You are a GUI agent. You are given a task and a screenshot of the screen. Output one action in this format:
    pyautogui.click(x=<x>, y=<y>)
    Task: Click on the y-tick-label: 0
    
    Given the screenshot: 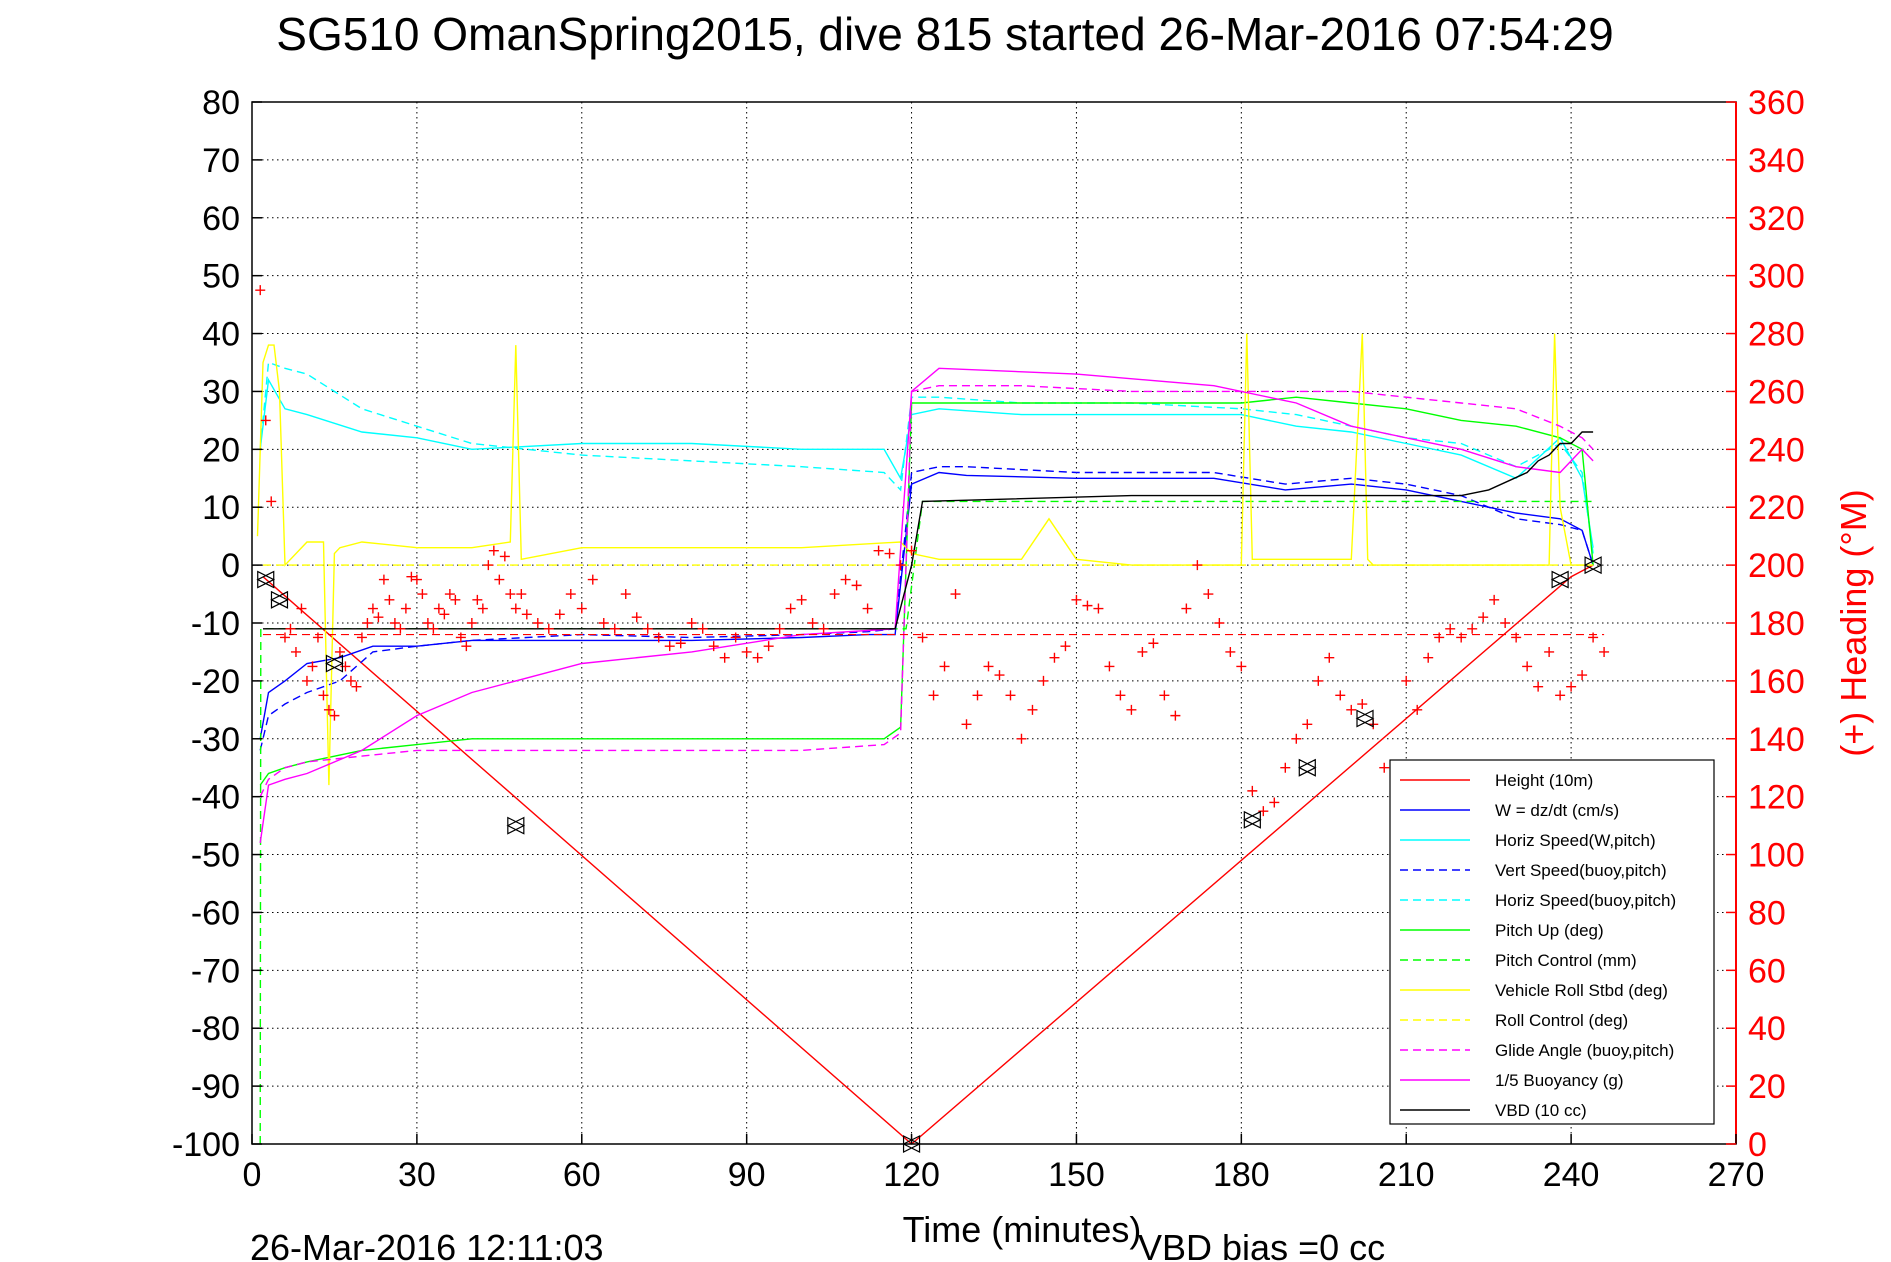 What is the action you would take?
    pyautogui.click(x=230, y=566)
    